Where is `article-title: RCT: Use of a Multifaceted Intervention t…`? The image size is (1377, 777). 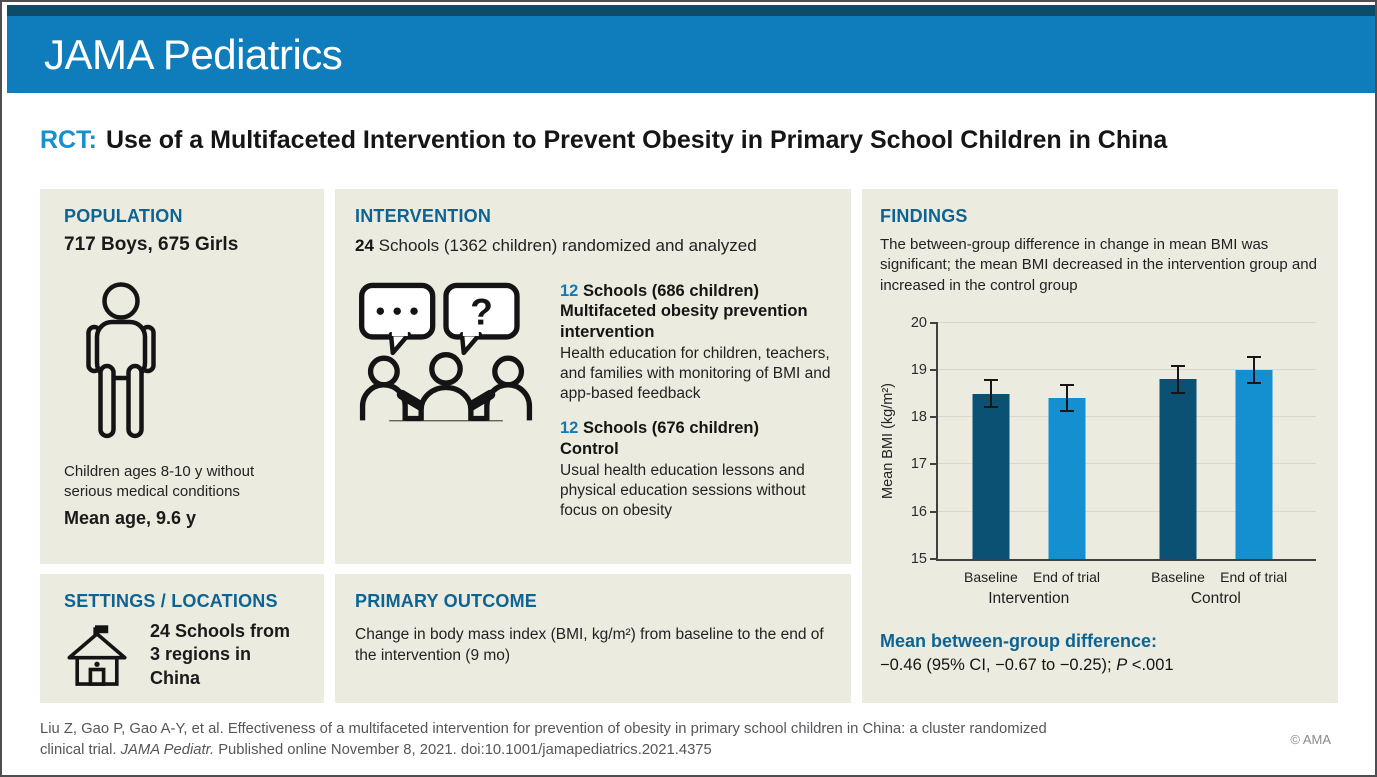
article-title: RCT: Use of a Multifaceted Intervention t… is located at coordinates (688, 140).